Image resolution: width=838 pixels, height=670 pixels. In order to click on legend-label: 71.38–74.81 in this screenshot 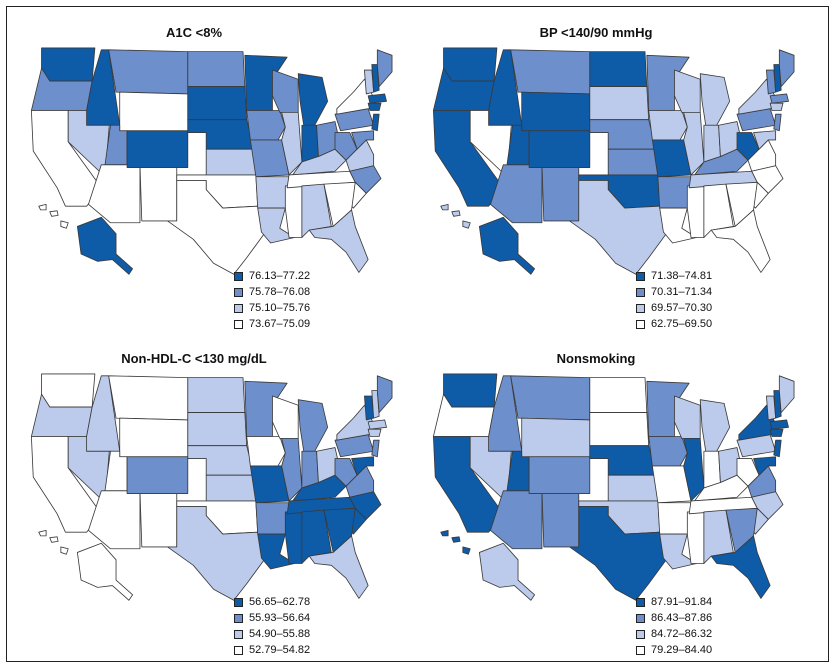, I will do `click(682, 276)`.